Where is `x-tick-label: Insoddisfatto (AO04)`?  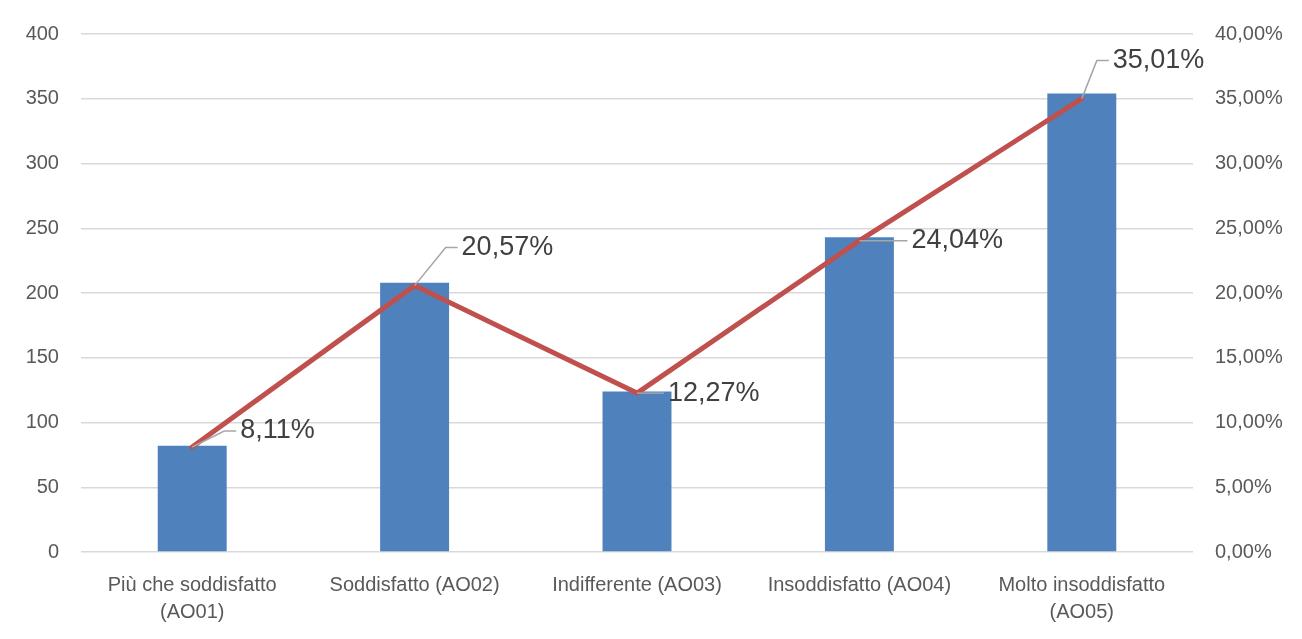 x-tick-label: Insoddisfatto (AO04) is located at coordinates (859, 584).